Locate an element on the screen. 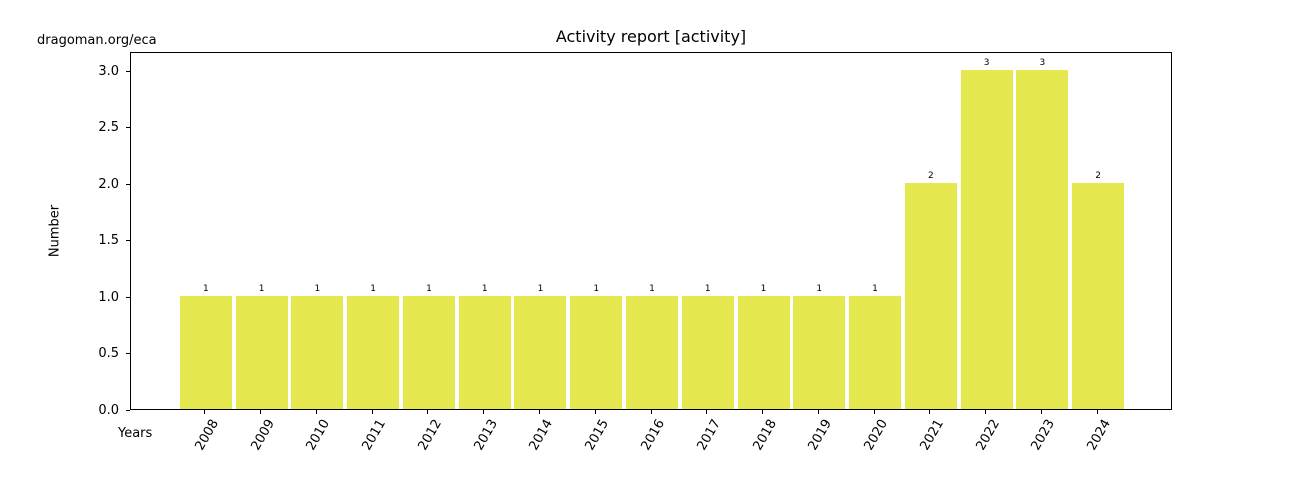 The height and width of the screenshot is (500, 1300). bar-2022 is located at coordinates (986, 239).